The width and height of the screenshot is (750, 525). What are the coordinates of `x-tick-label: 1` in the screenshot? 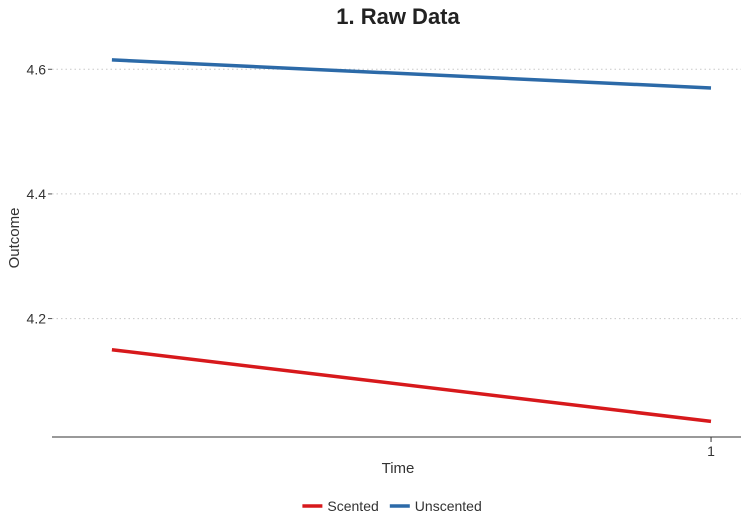 It's located at (711, 451).